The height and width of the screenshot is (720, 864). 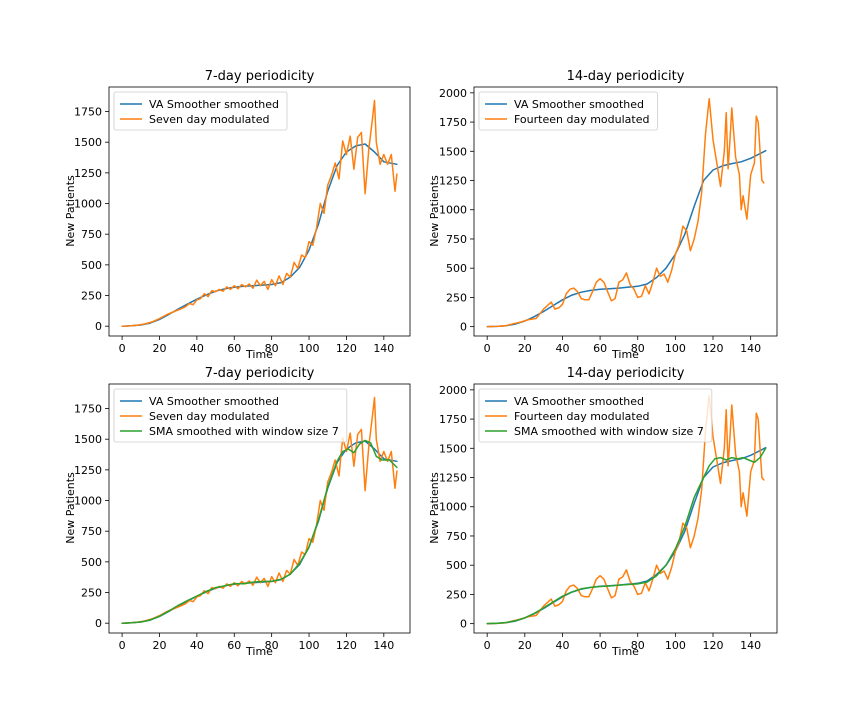 What do you see at coordinates (456, 565) in the screenshot?
I see `y-tick-label: 500` at bounding box center [456, 565].